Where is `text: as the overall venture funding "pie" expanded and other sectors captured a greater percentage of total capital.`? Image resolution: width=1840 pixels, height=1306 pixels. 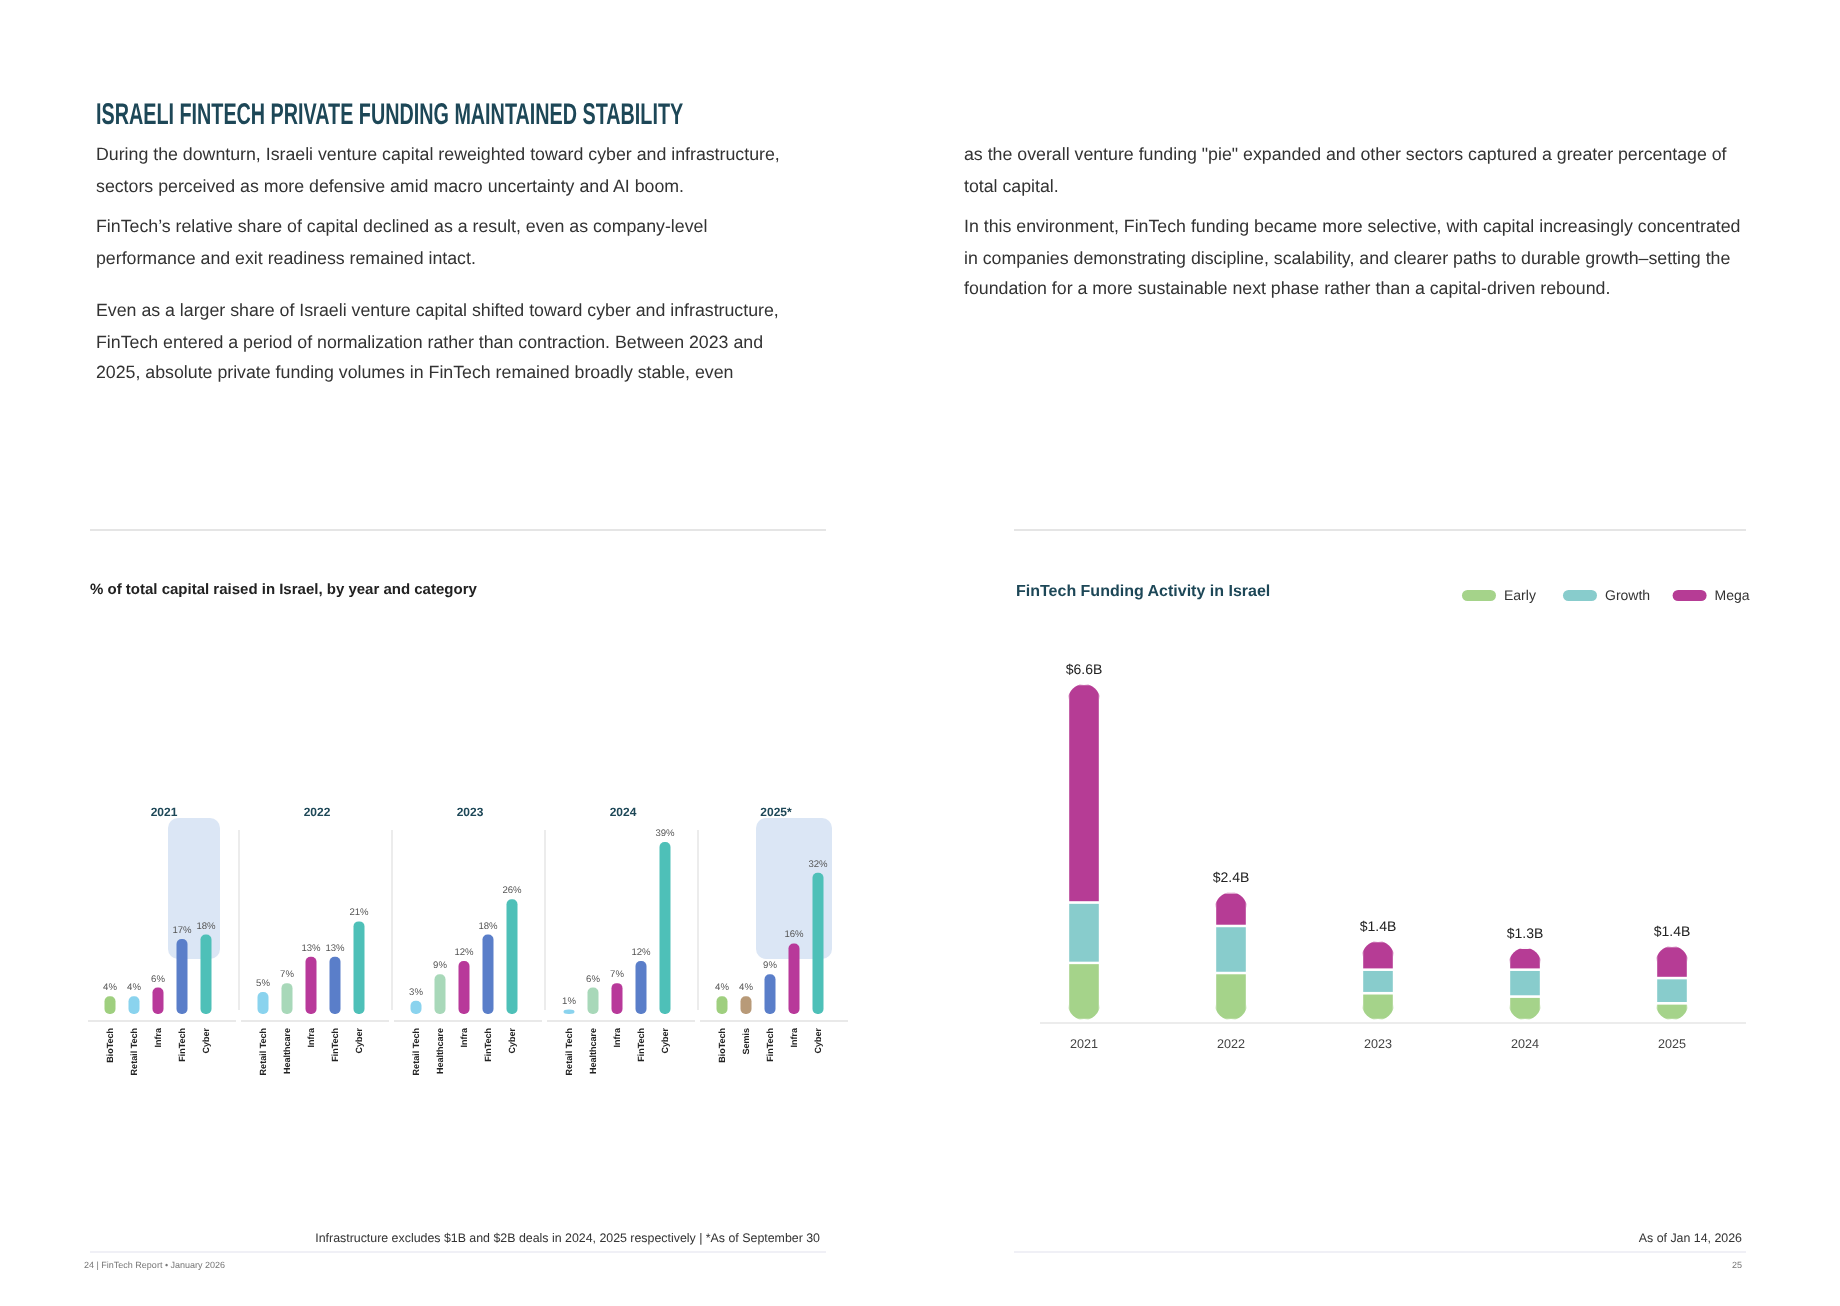 text: as the overall venture funding "pie" expanded and other sectors captured a greater percentage of total capital. is located at coordinates (1346, 171).